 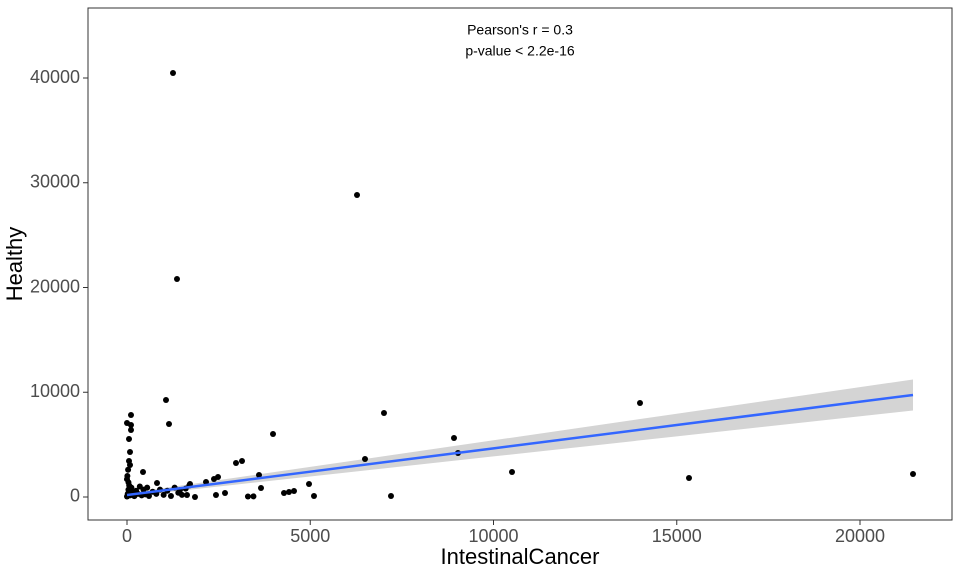 I want to click on y-axis-title: Healthy, so click(x=14, y=264).